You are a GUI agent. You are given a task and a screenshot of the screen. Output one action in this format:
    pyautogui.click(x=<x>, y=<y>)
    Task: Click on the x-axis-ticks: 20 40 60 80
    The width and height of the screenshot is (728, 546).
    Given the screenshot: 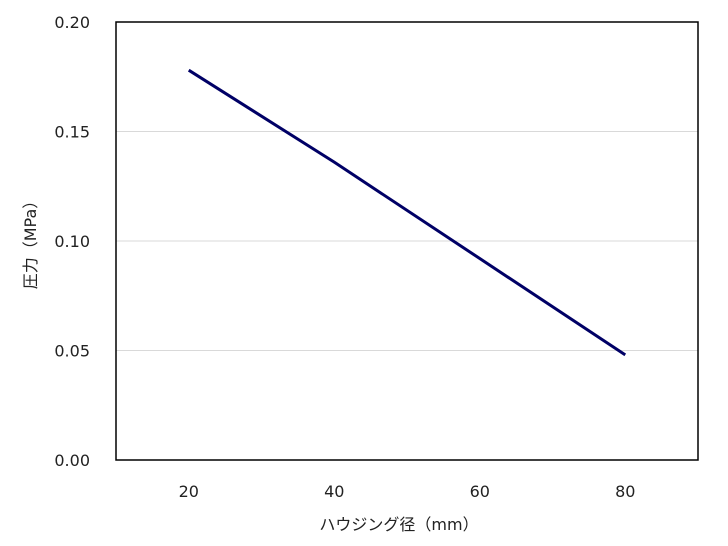 What is the action you would take?
    pyautogui.click(x=407, y=491)
    